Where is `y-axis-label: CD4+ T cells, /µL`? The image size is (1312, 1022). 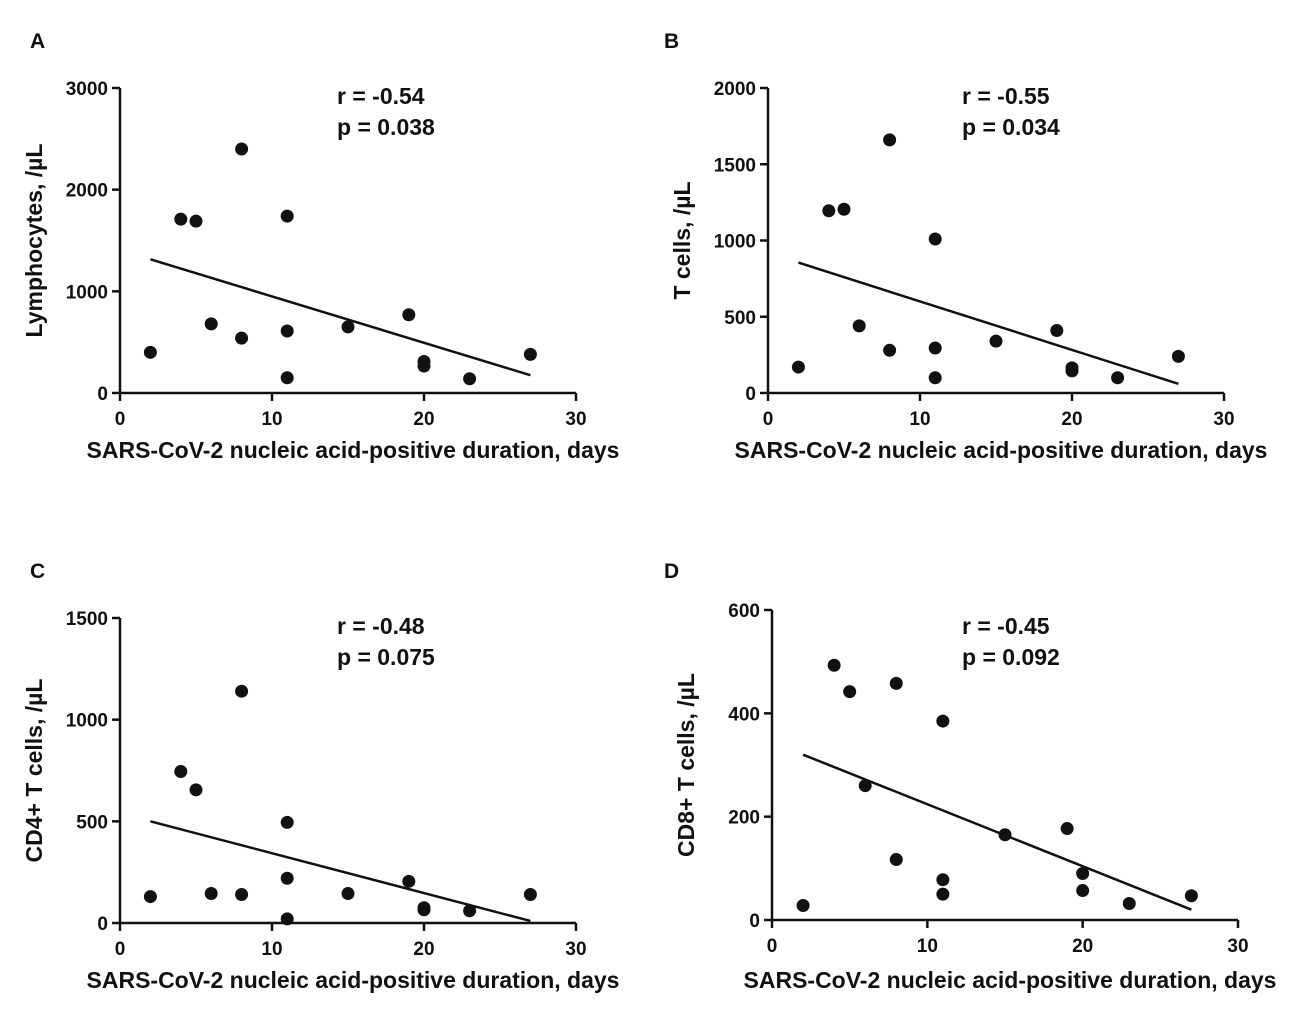
y-axis-label: CD4+ T cells, /µL is located at coordinates (34, 771).